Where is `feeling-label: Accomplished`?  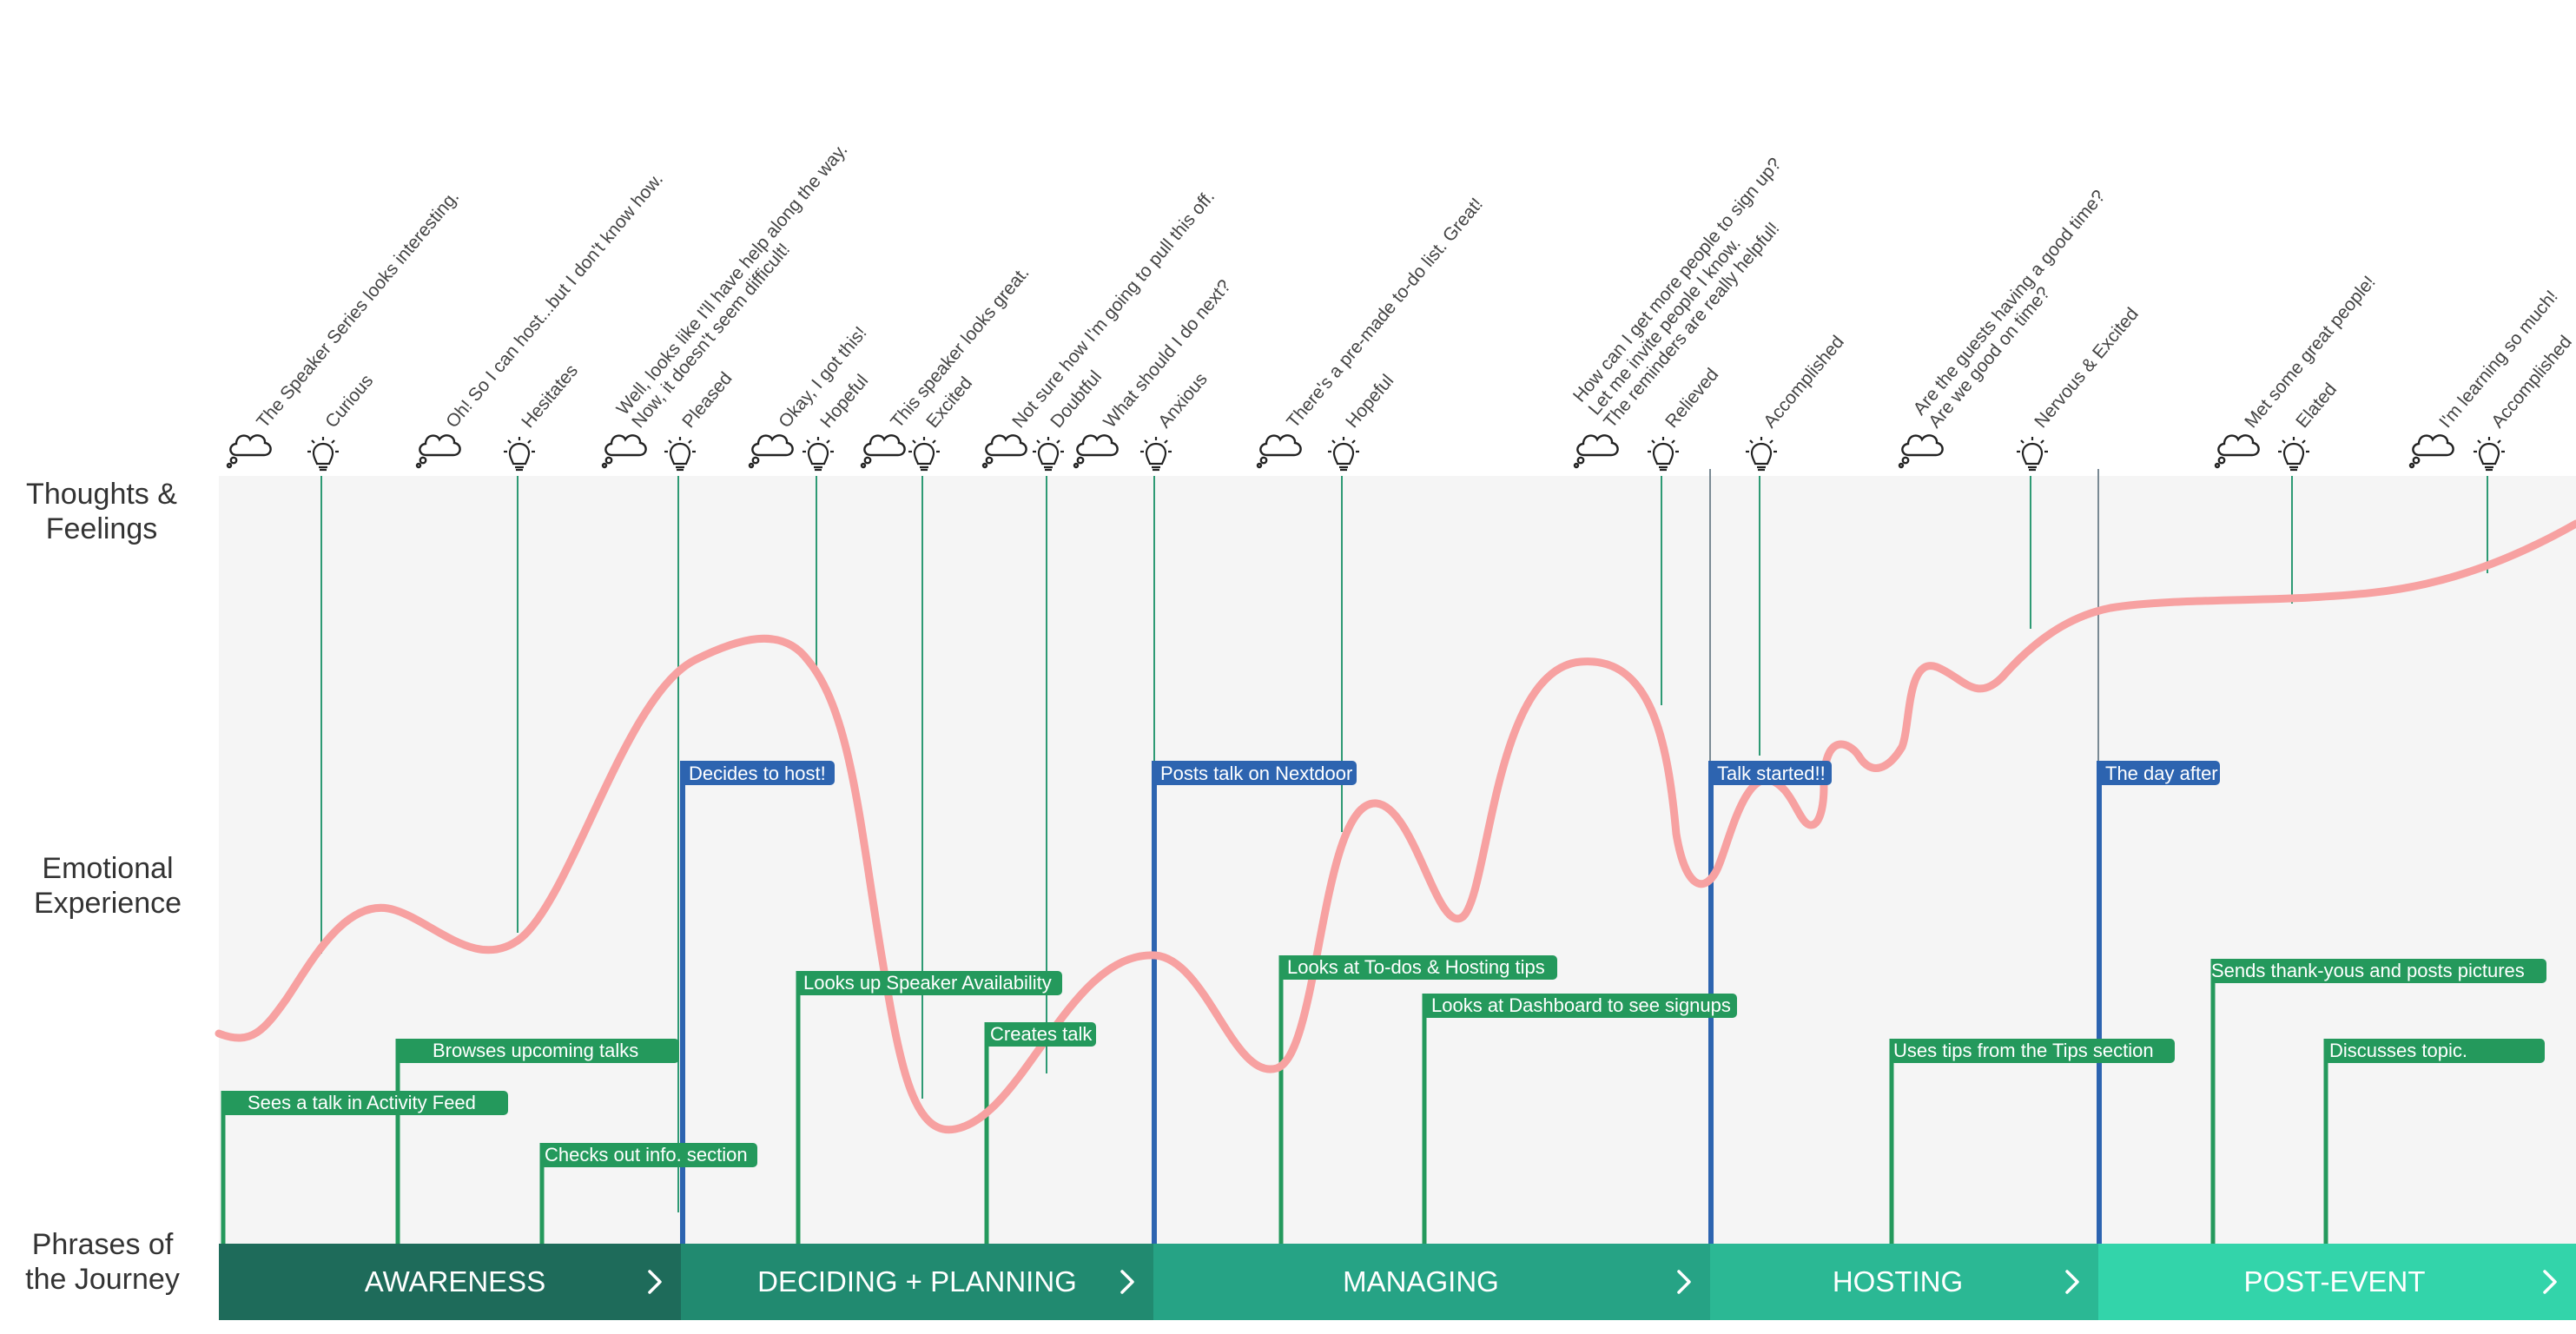
feeling-label: Accomplished is located at coordinates (1804, 382).